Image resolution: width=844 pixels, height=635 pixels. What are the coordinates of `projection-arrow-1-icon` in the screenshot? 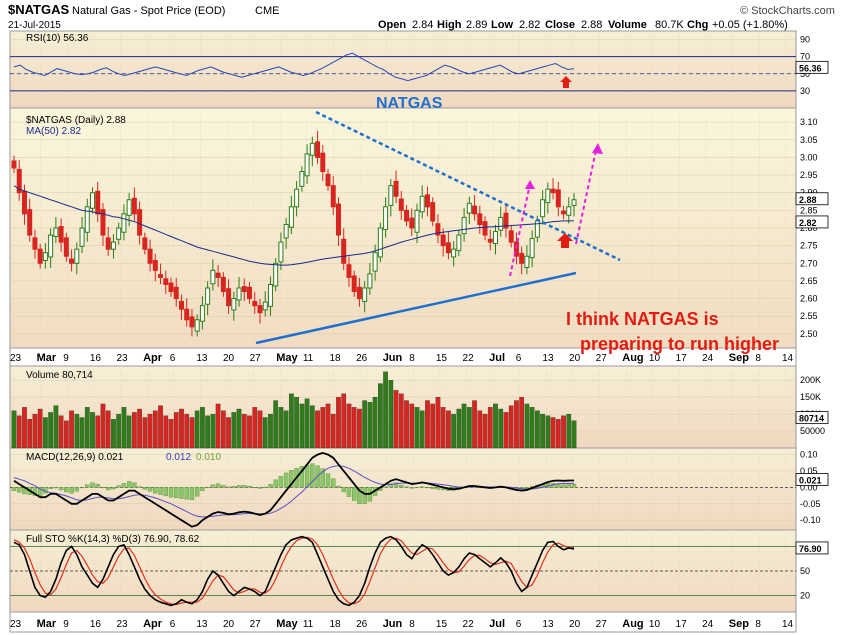 It's located at (530, 184).